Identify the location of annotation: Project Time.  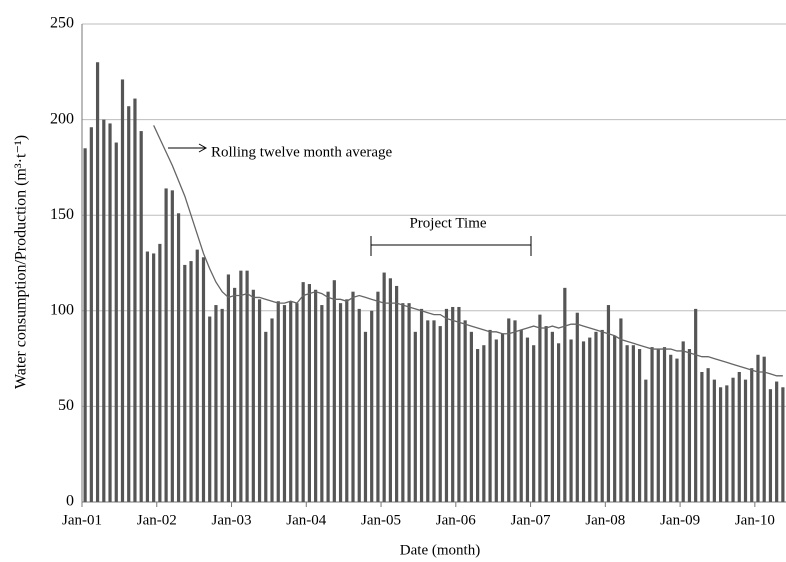
(447, 223).